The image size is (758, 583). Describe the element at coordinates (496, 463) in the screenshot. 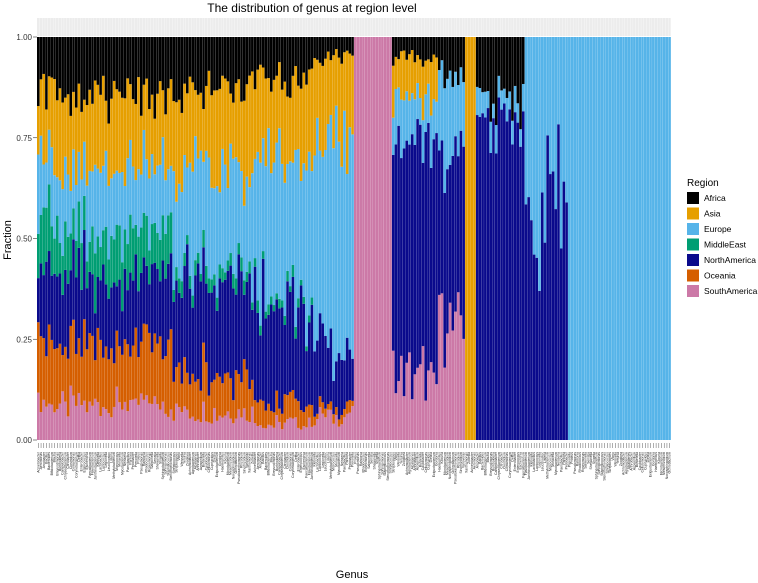

I see `x-tick-label: Campylobacter` at that location.